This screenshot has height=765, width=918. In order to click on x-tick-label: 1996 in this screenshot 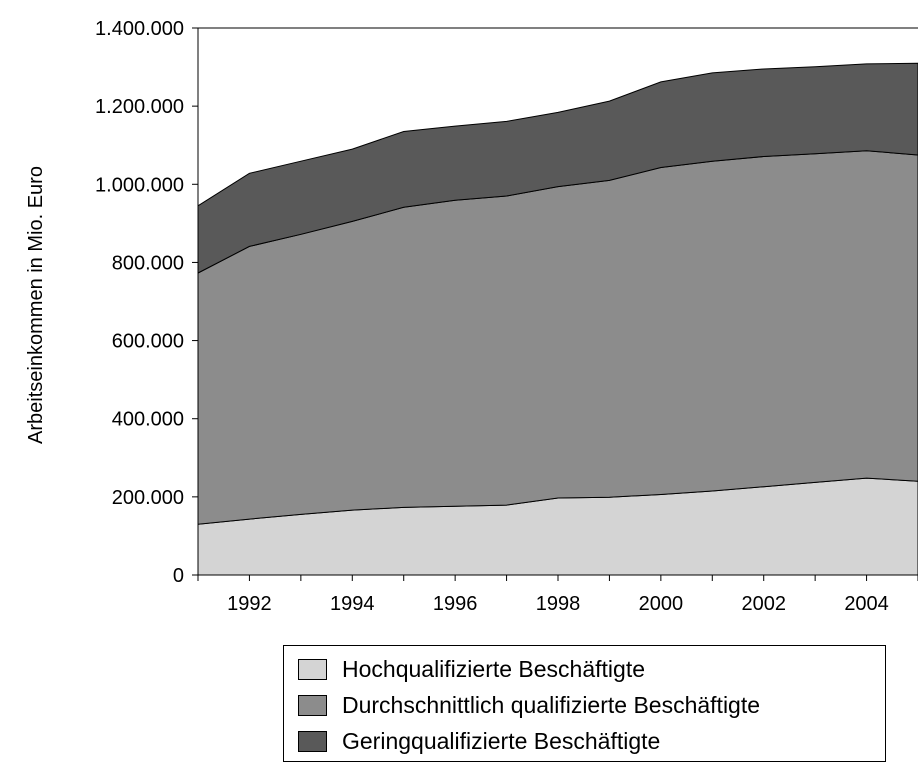, I will do `click(455, 604)`.